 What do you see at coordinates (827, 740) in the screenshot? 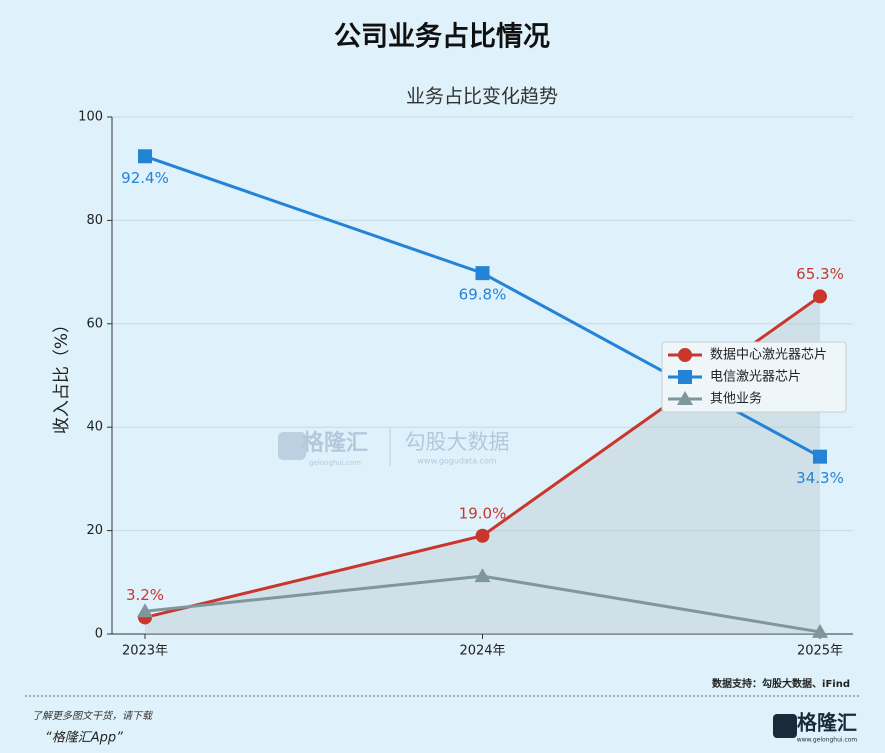
I see `logo-url: www.gelonghui.com` at bounding box center [827, 740].